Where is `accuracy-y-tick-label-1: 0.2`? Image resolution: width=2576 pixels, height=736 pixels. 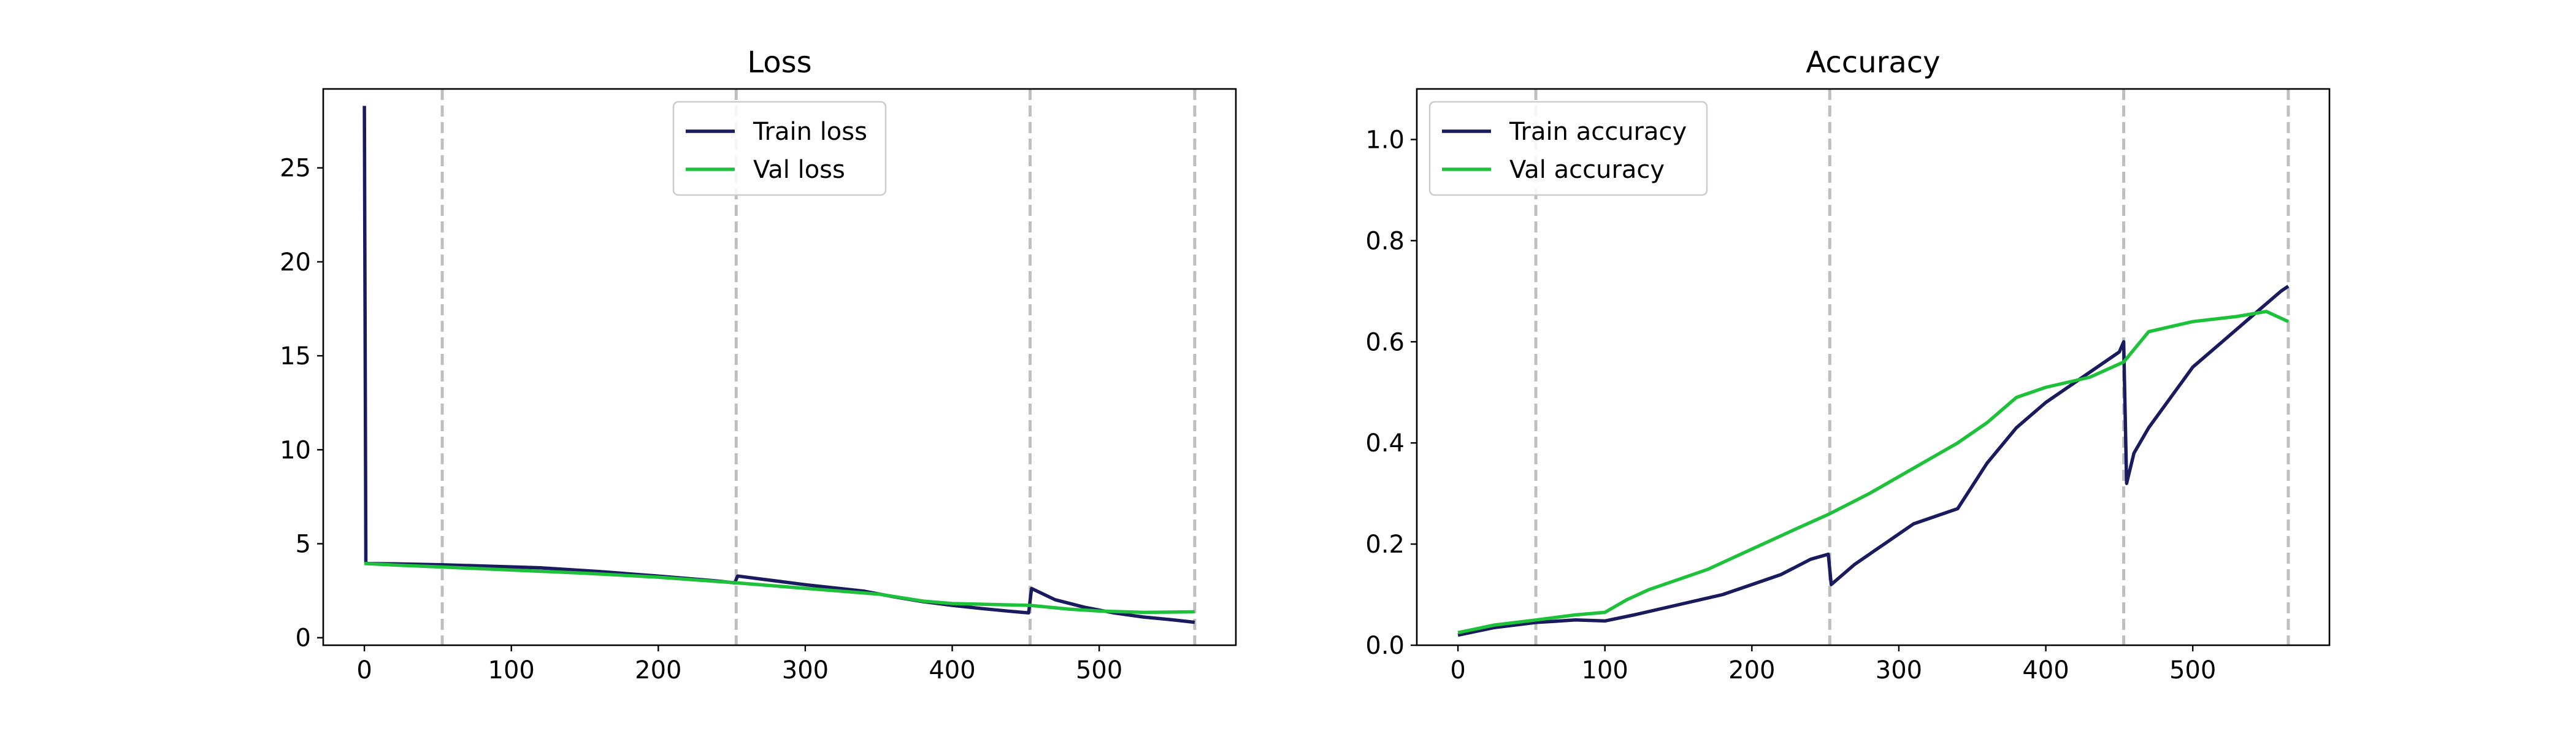
accuracy-y-tick-label-1: 0.2 is located at coordinates (1385, 545).